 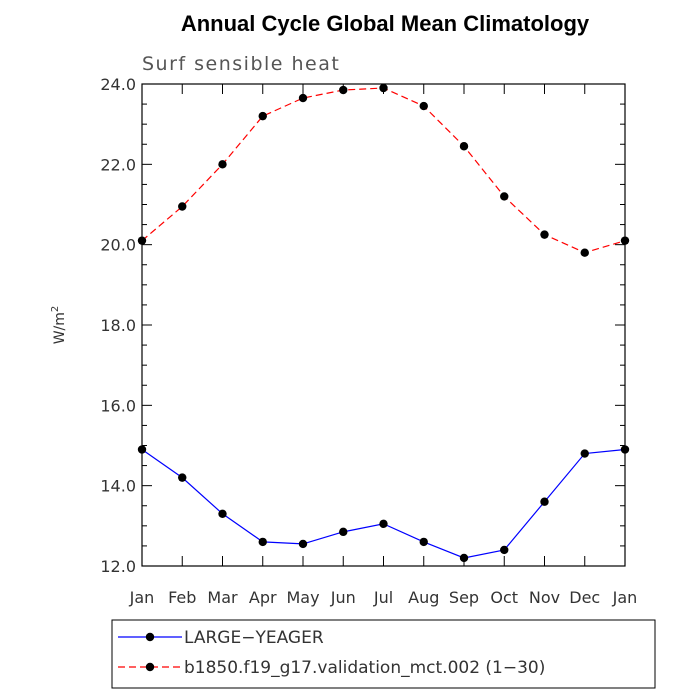 I want to click on y-tick-label: 18.0, so click(x=118, y=325).